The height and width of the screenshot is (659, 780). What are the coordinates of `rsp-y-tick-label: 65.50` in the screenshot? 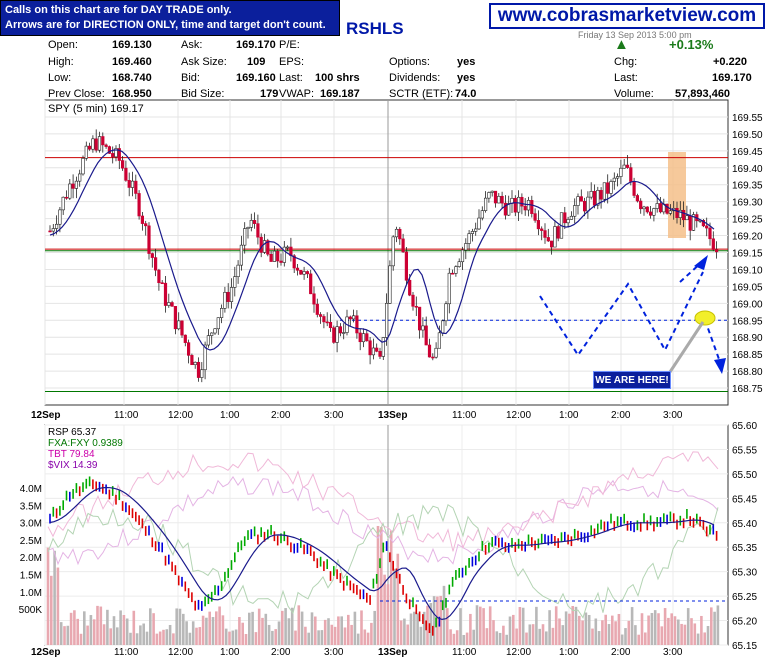 It's located at (744, 475).